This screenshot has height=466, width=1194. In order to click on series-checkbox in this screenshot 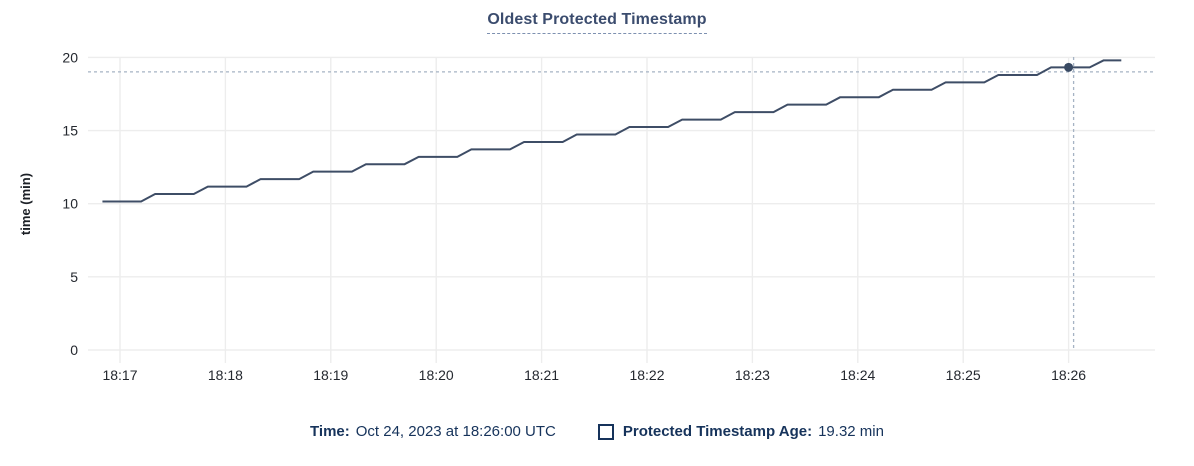, I will do `click(605, 431)`.